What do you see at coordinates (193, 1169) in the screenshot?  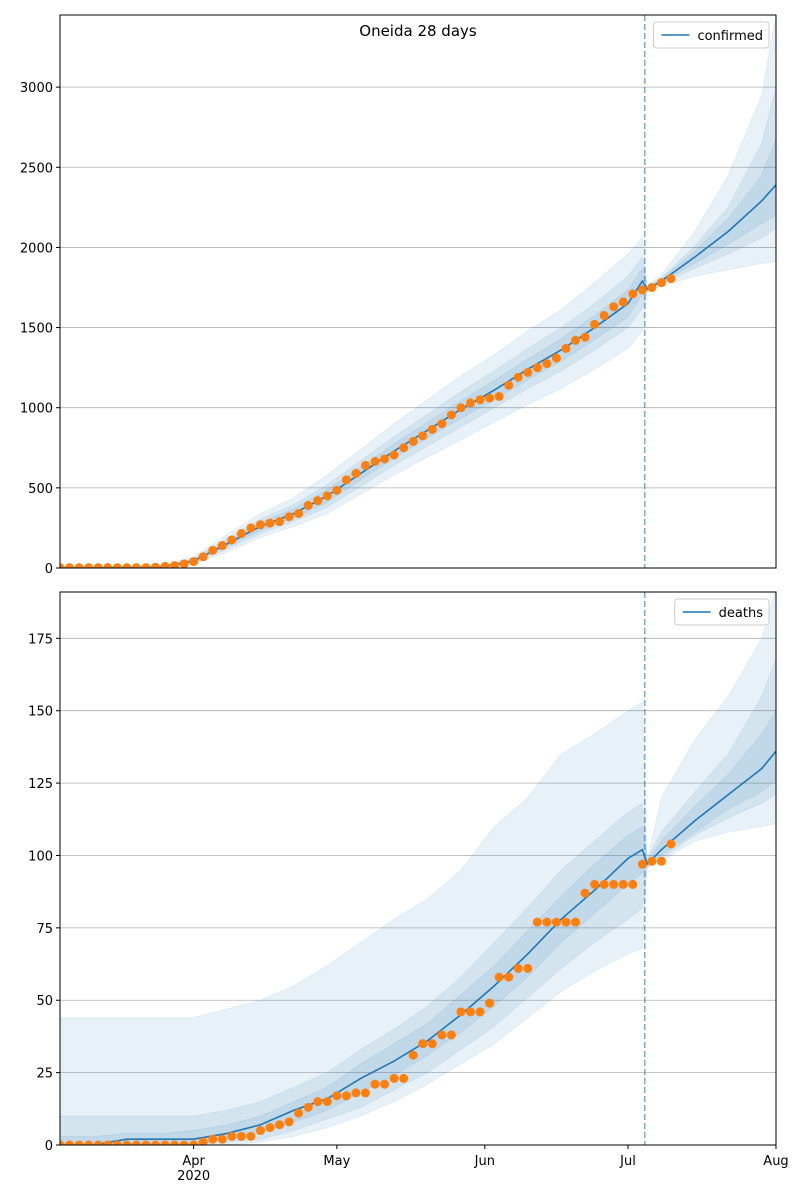 I see `x-tick-label: Apr 2020` at bounding box center [193, 1169].